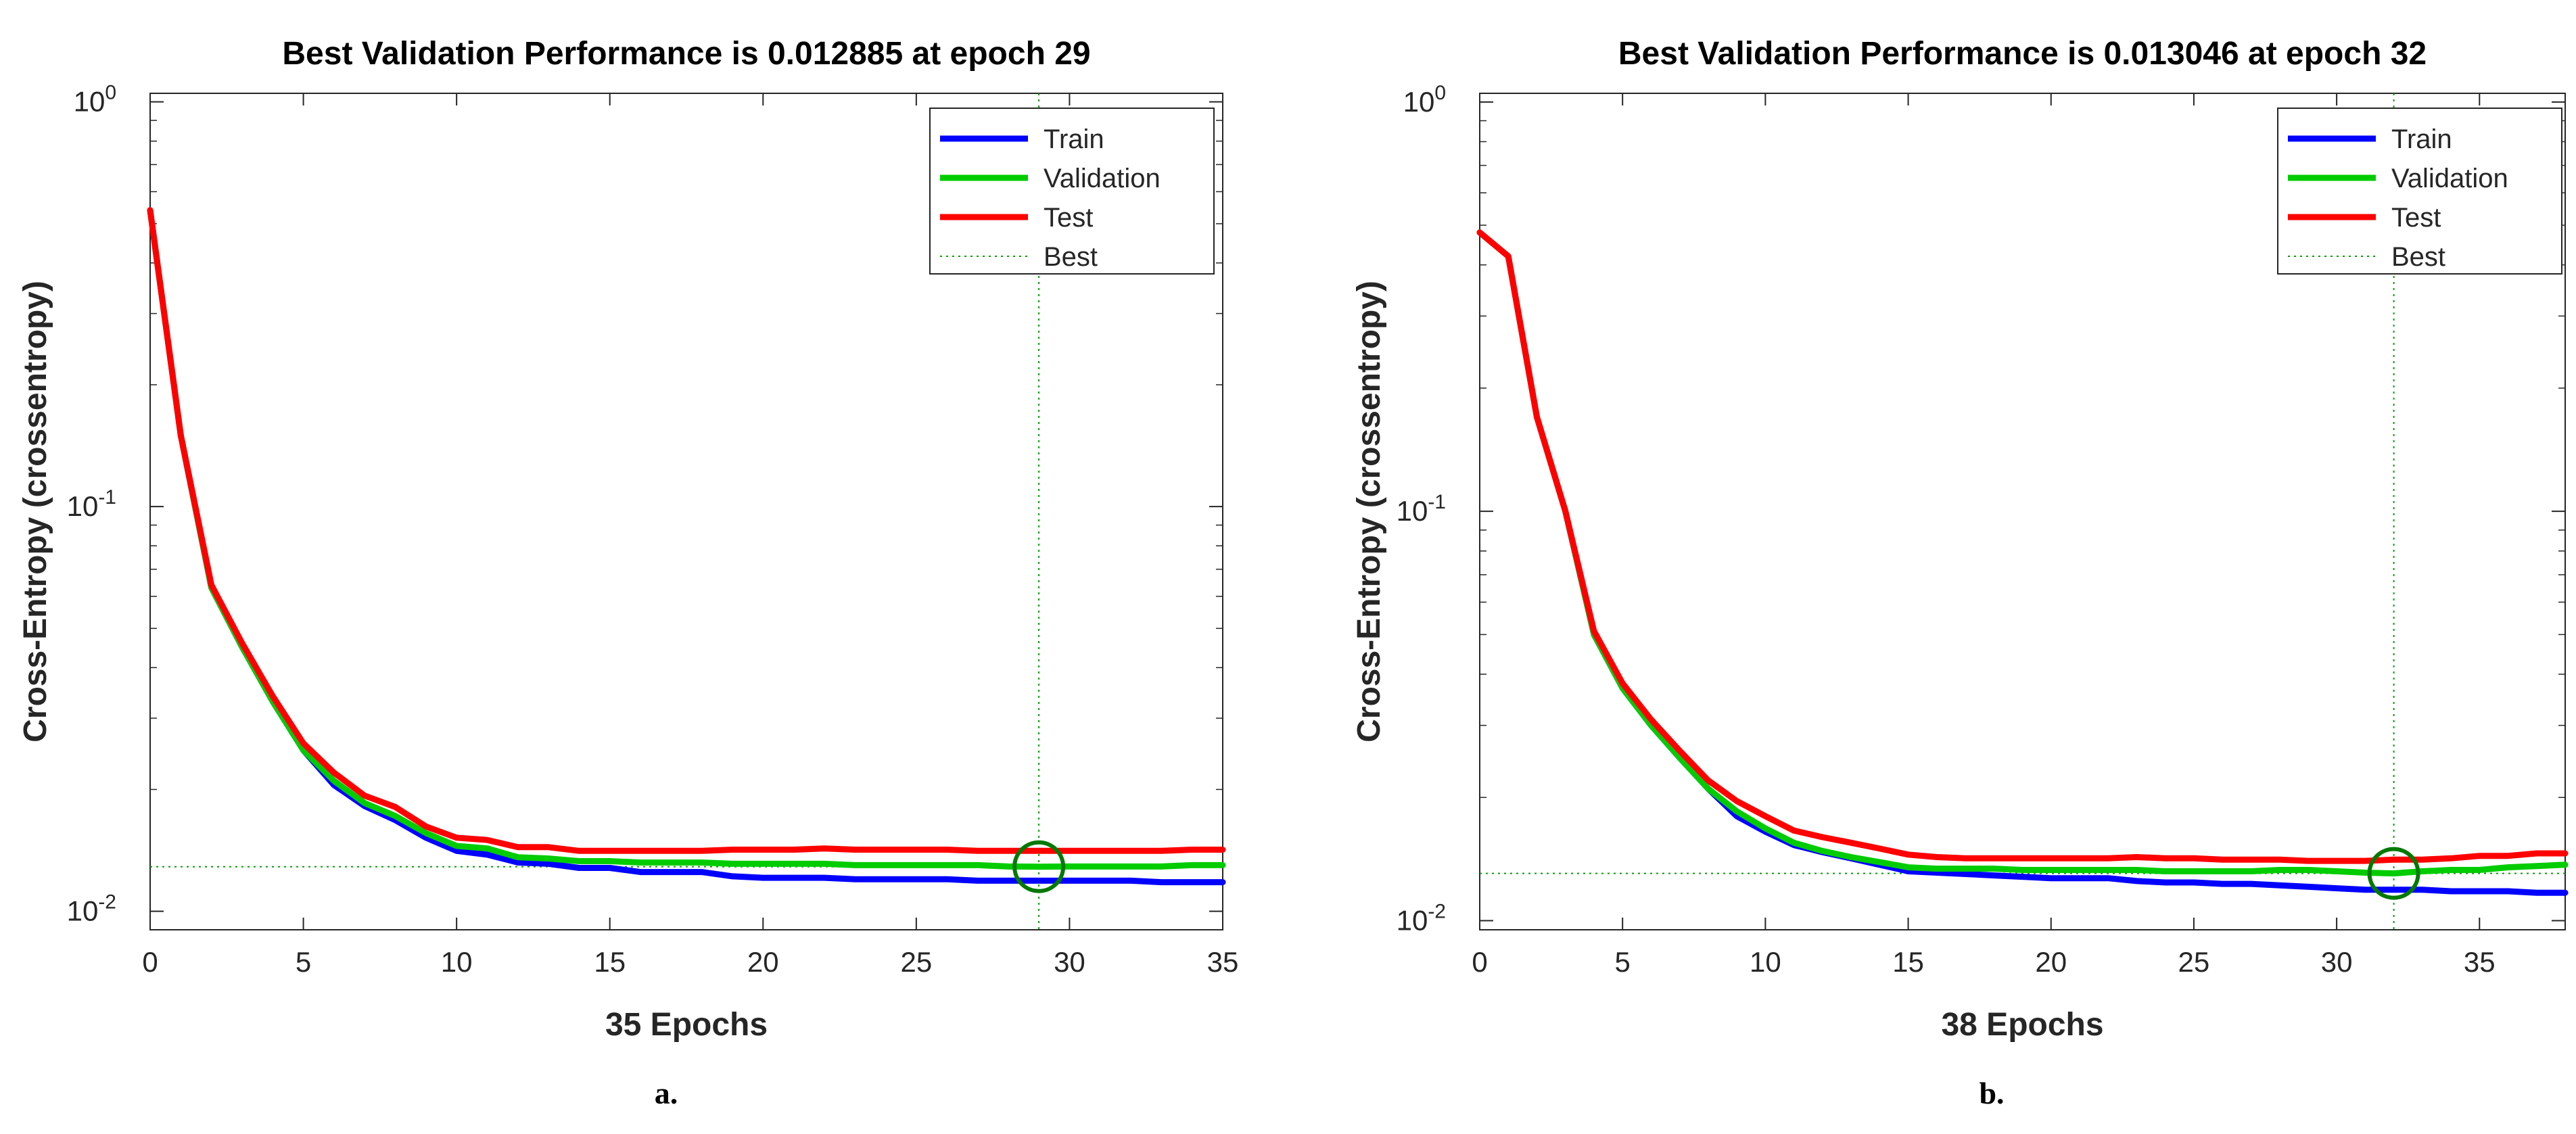 The height and width of the screenshot is (1134, 2576). What do you see at coordinates (1991, 1093) in the screenshot?
I see `panel-label-b: b.` at bounding box center [1991, 1093].